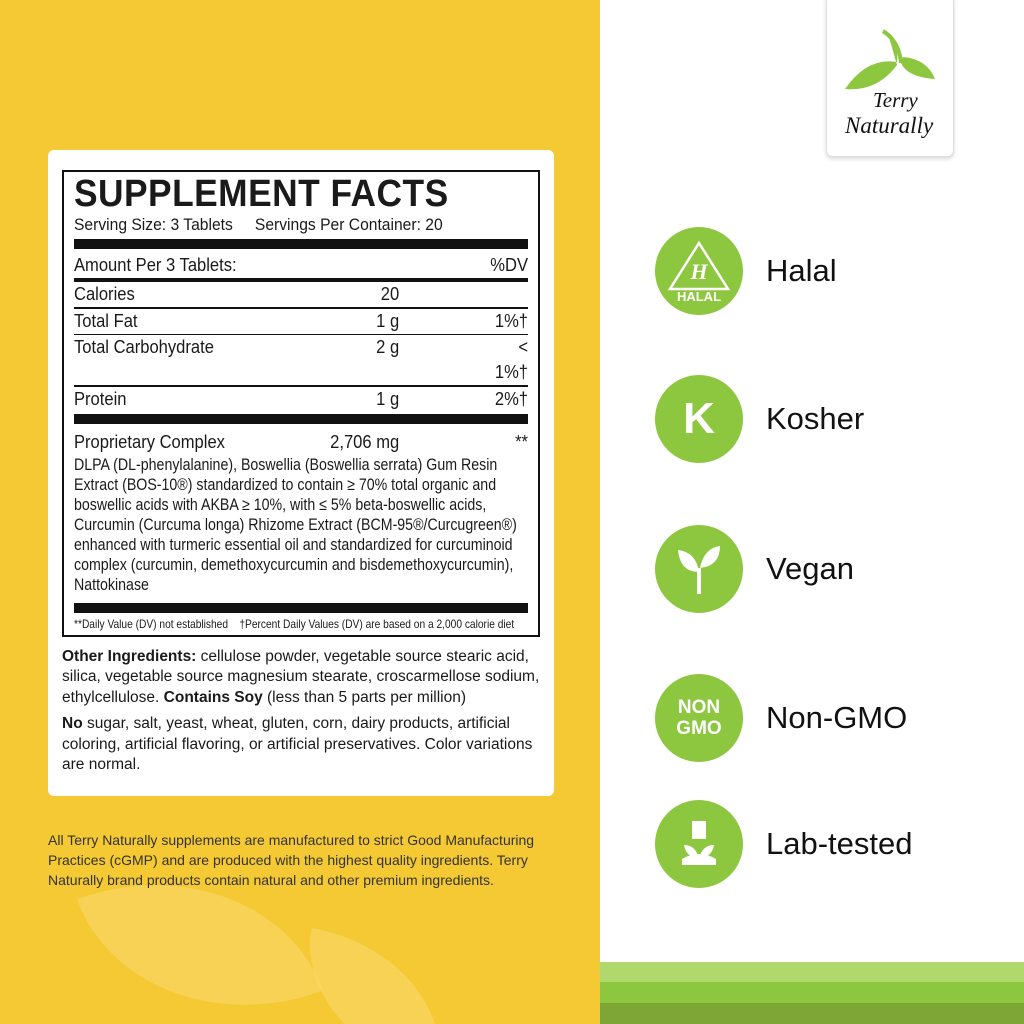 The height and width of the screenshot is (1024, 1024). I want to click on cert-halal: H HALAL Halal, so click(746, 271).